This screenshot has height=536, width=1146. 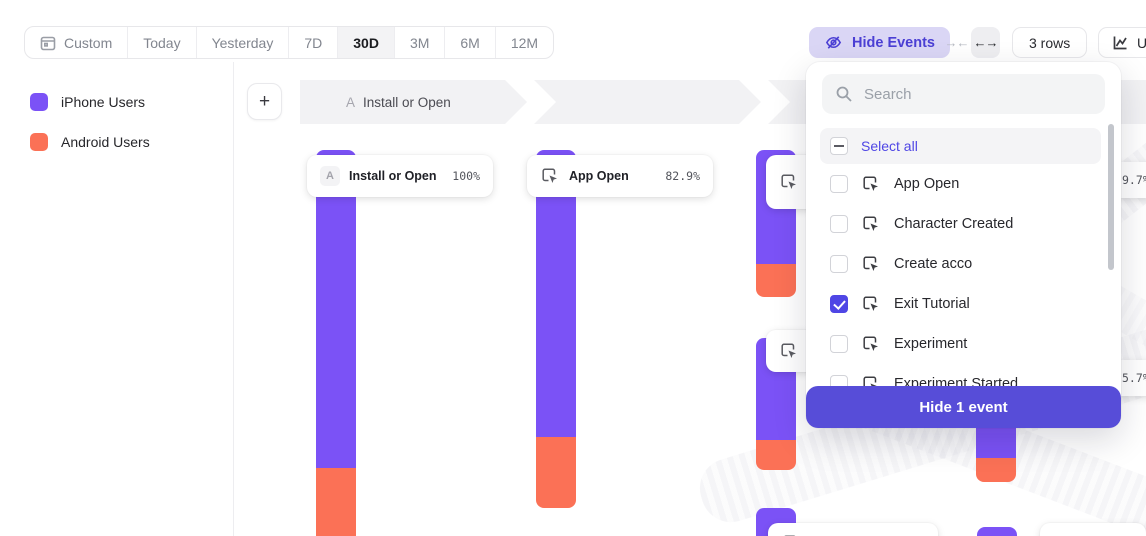 What do you see at coordinates (351, 102) in the screenshot?
I see `step-badge: A` at bounding box center [351, 102].